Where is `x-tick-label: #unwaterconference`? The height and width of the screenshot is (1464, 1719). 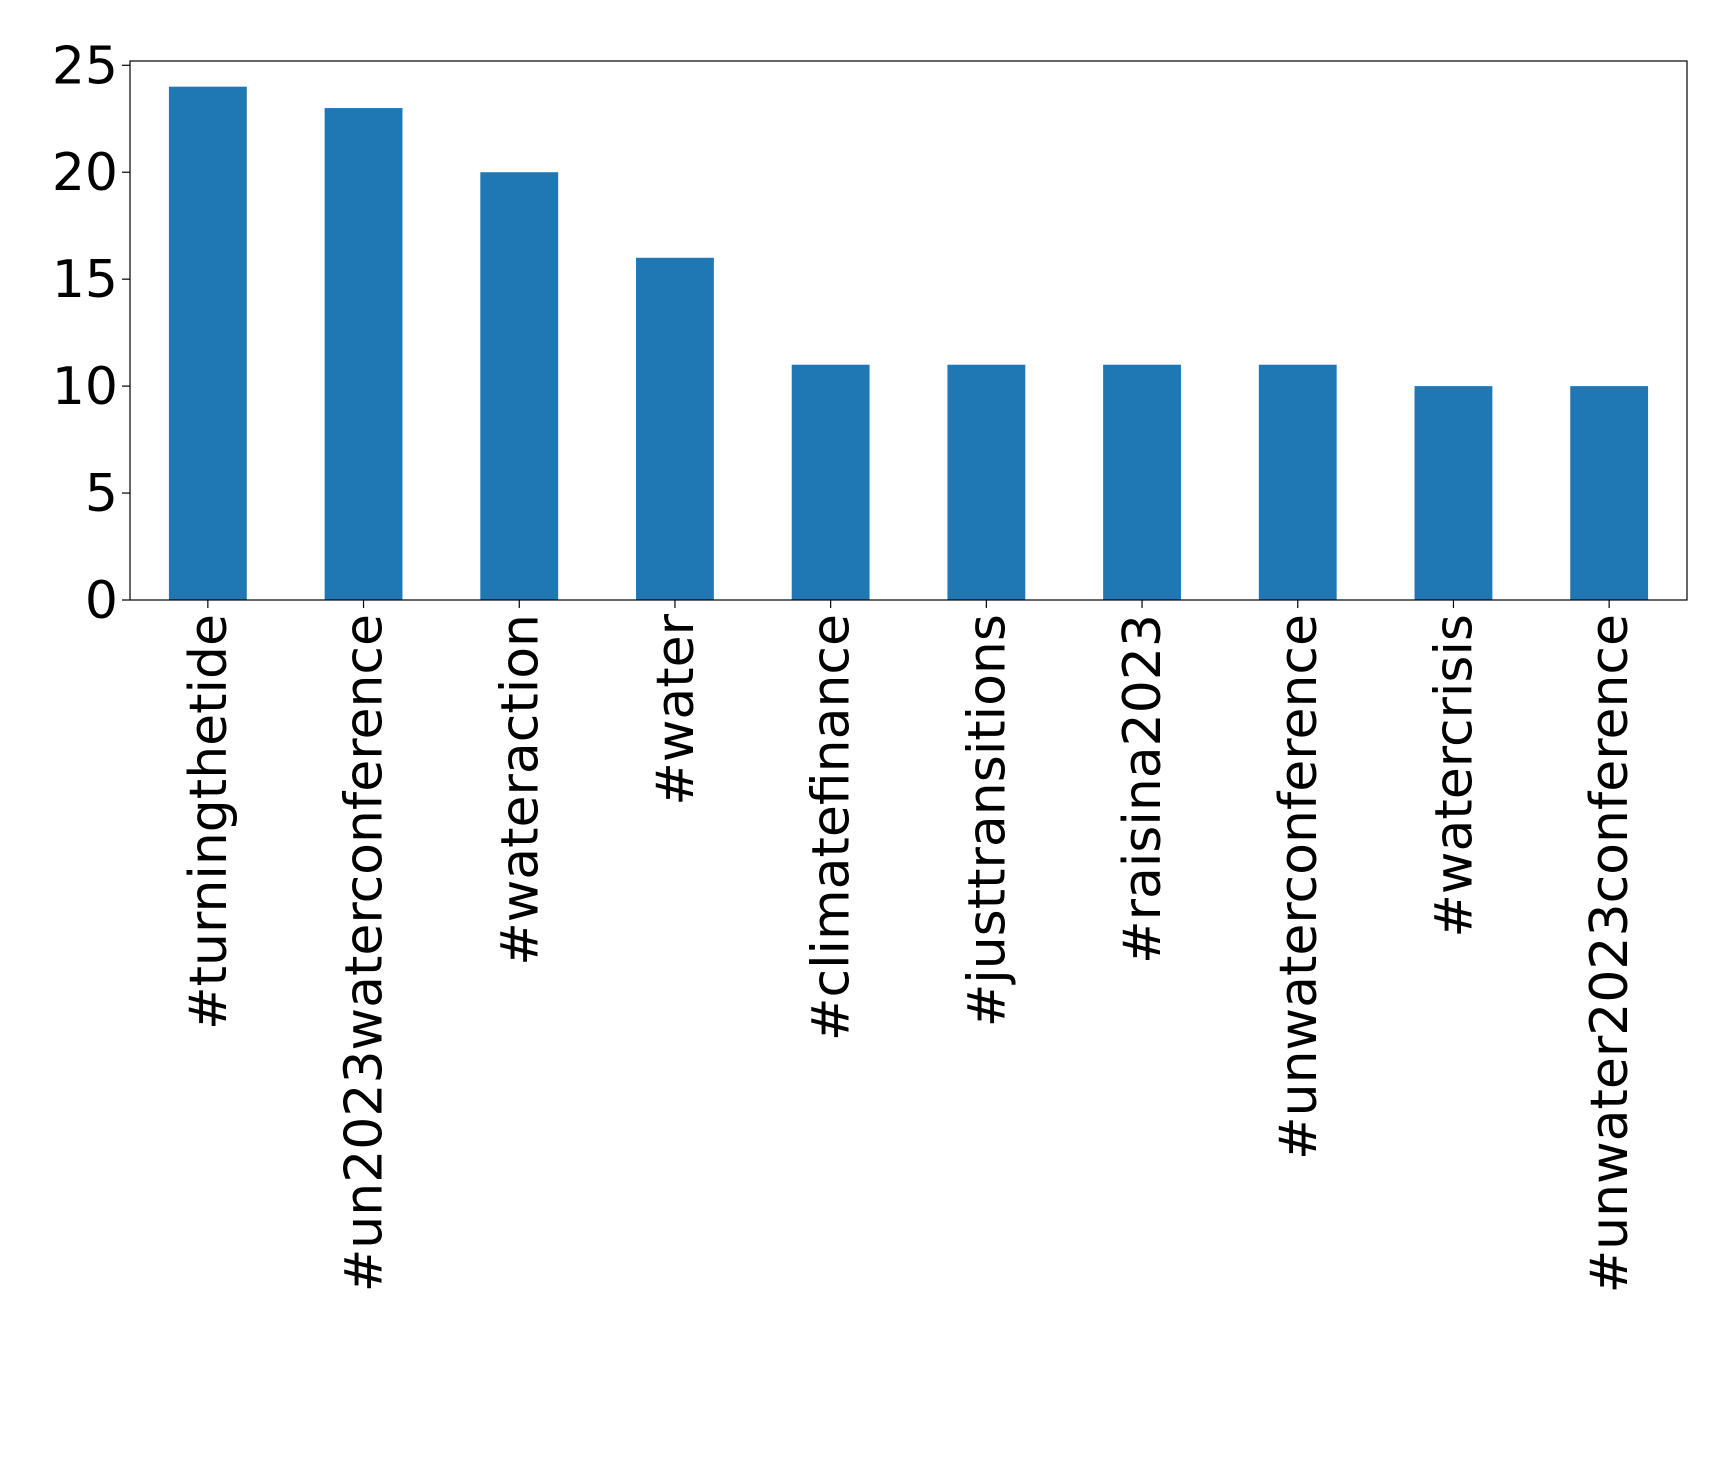 x-tick-label: #unwaterconference is located at coordinates (1299, 887).